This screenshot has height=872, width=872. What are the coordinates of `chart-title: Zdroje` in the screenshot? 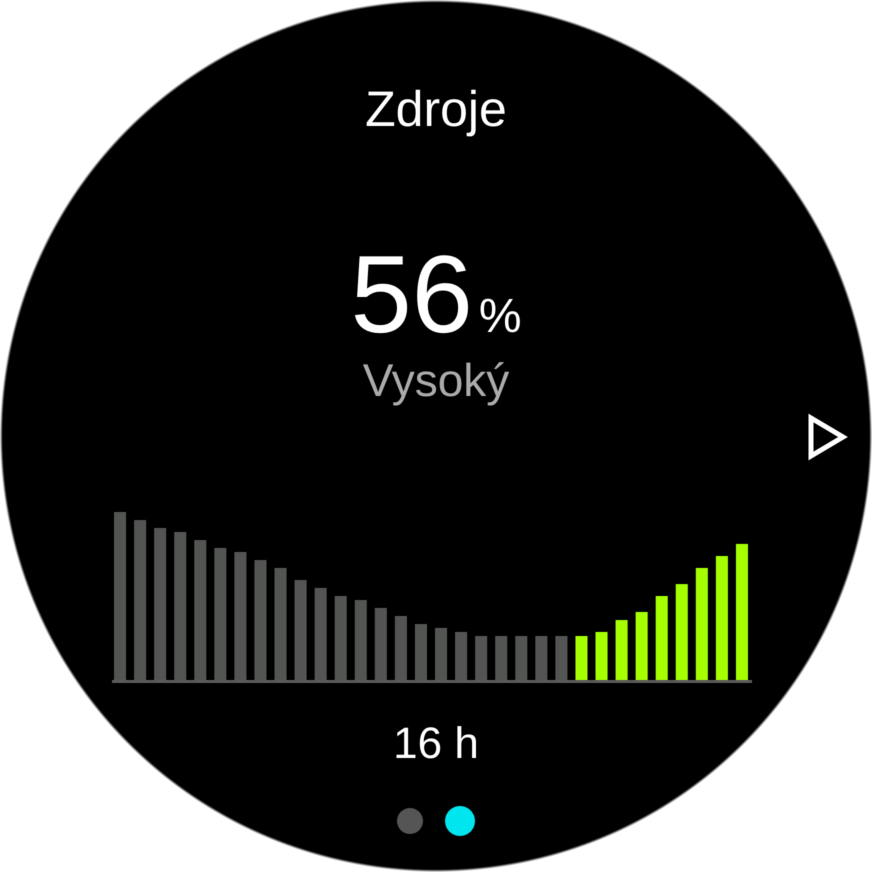 It's located at (436, 109).